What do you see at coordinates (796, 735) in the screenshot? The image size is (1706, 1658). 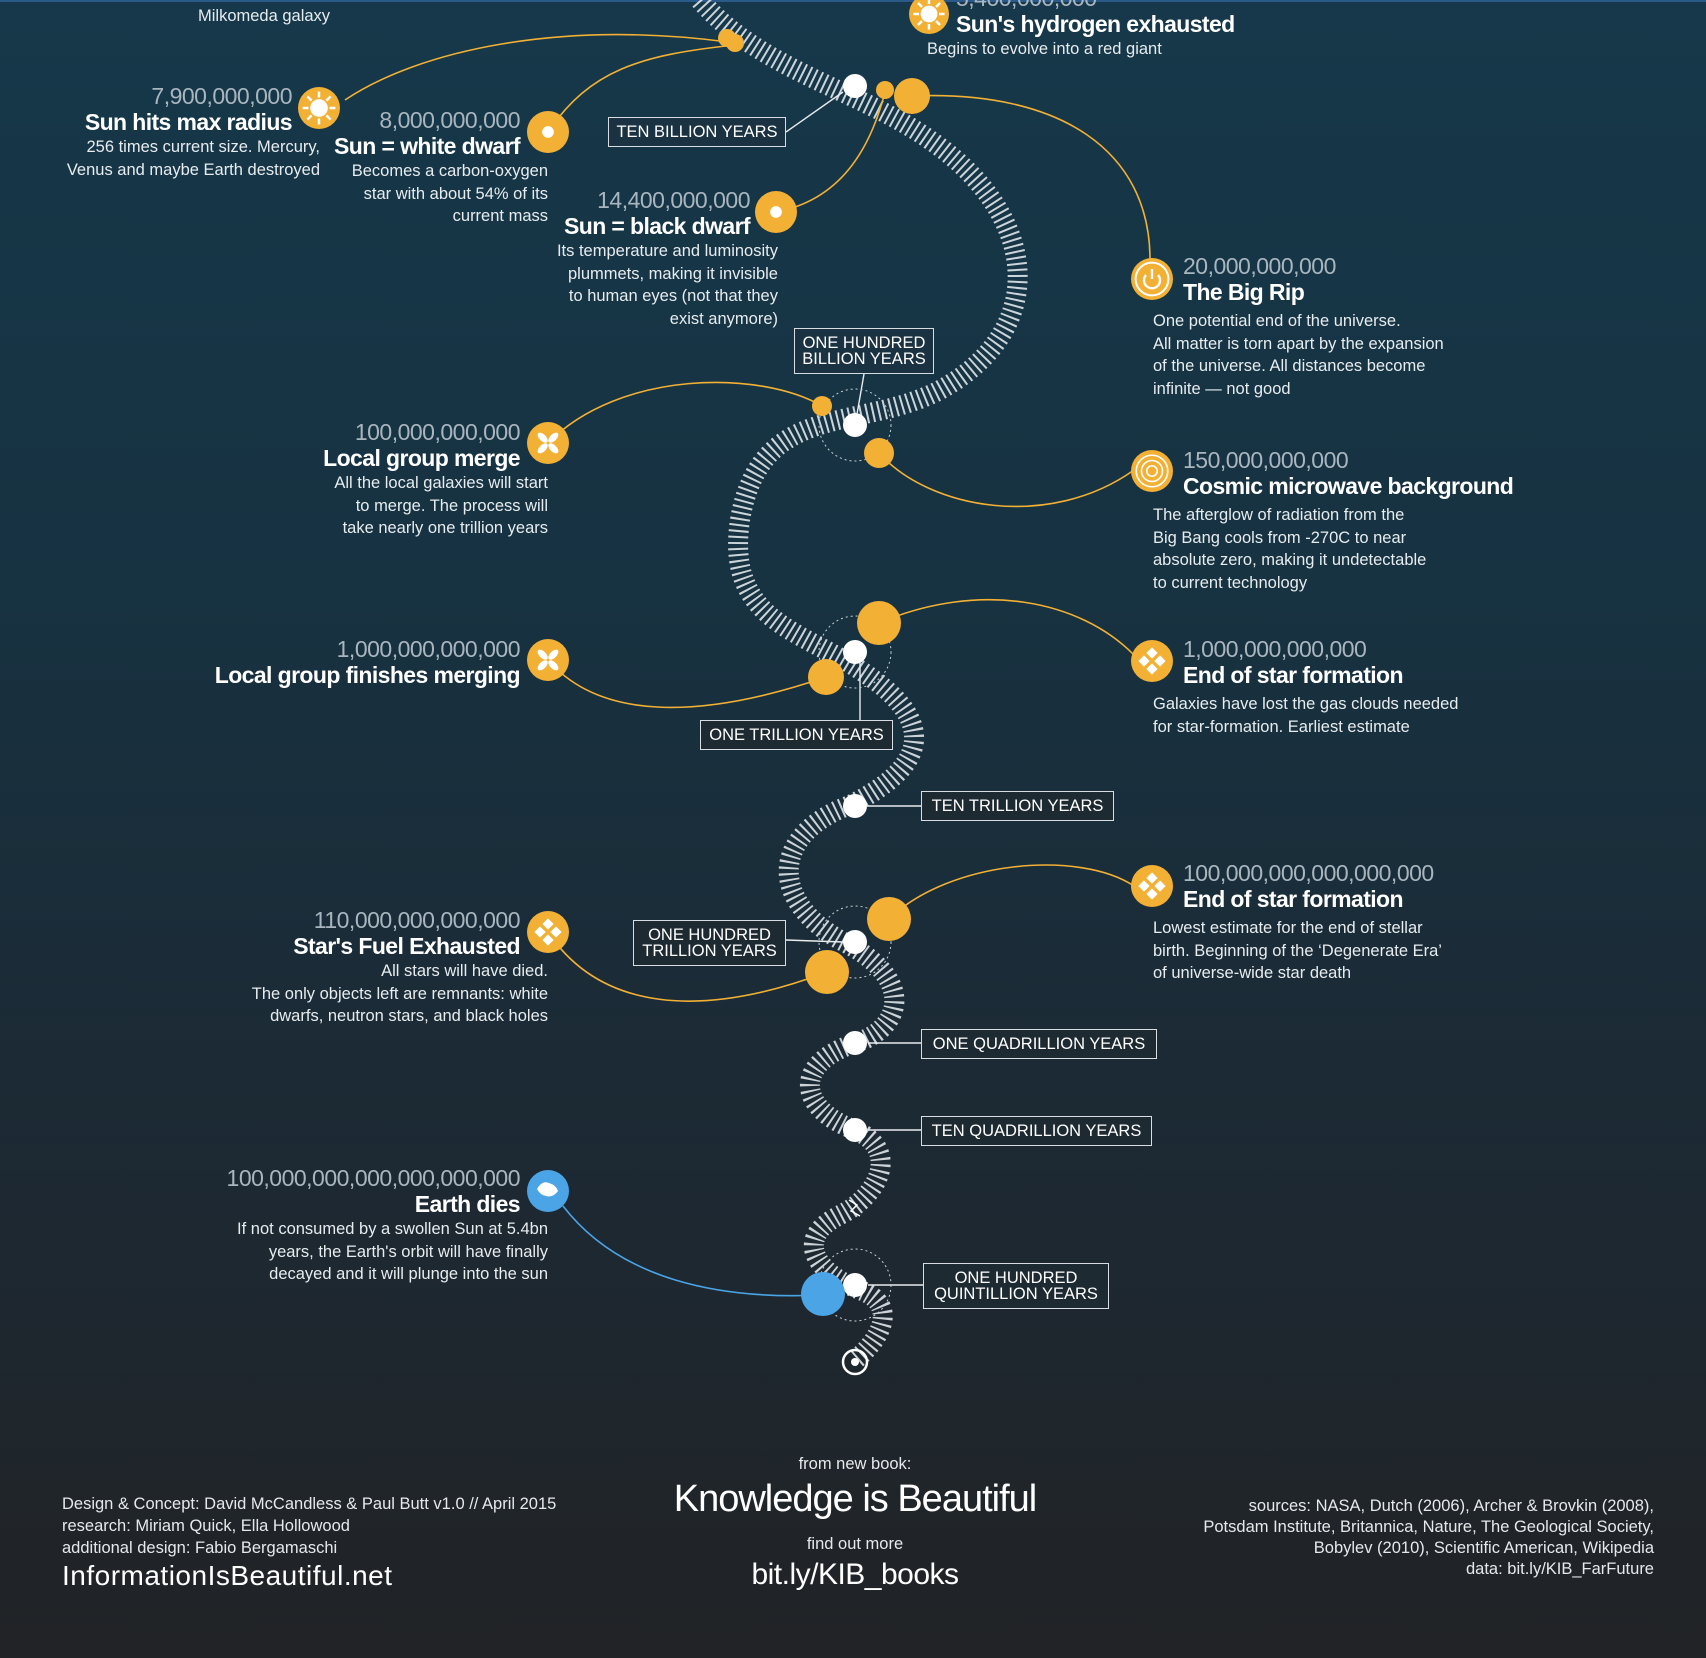 I see `milestone-one-trillion: ONE TRILLION YEARS` at bounding box center [796, 735].